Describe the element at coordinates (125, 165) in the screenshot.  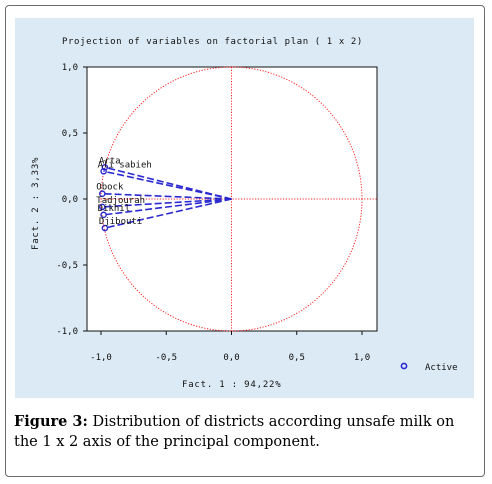
I see `variable-label: Ali sabieh` at that location.